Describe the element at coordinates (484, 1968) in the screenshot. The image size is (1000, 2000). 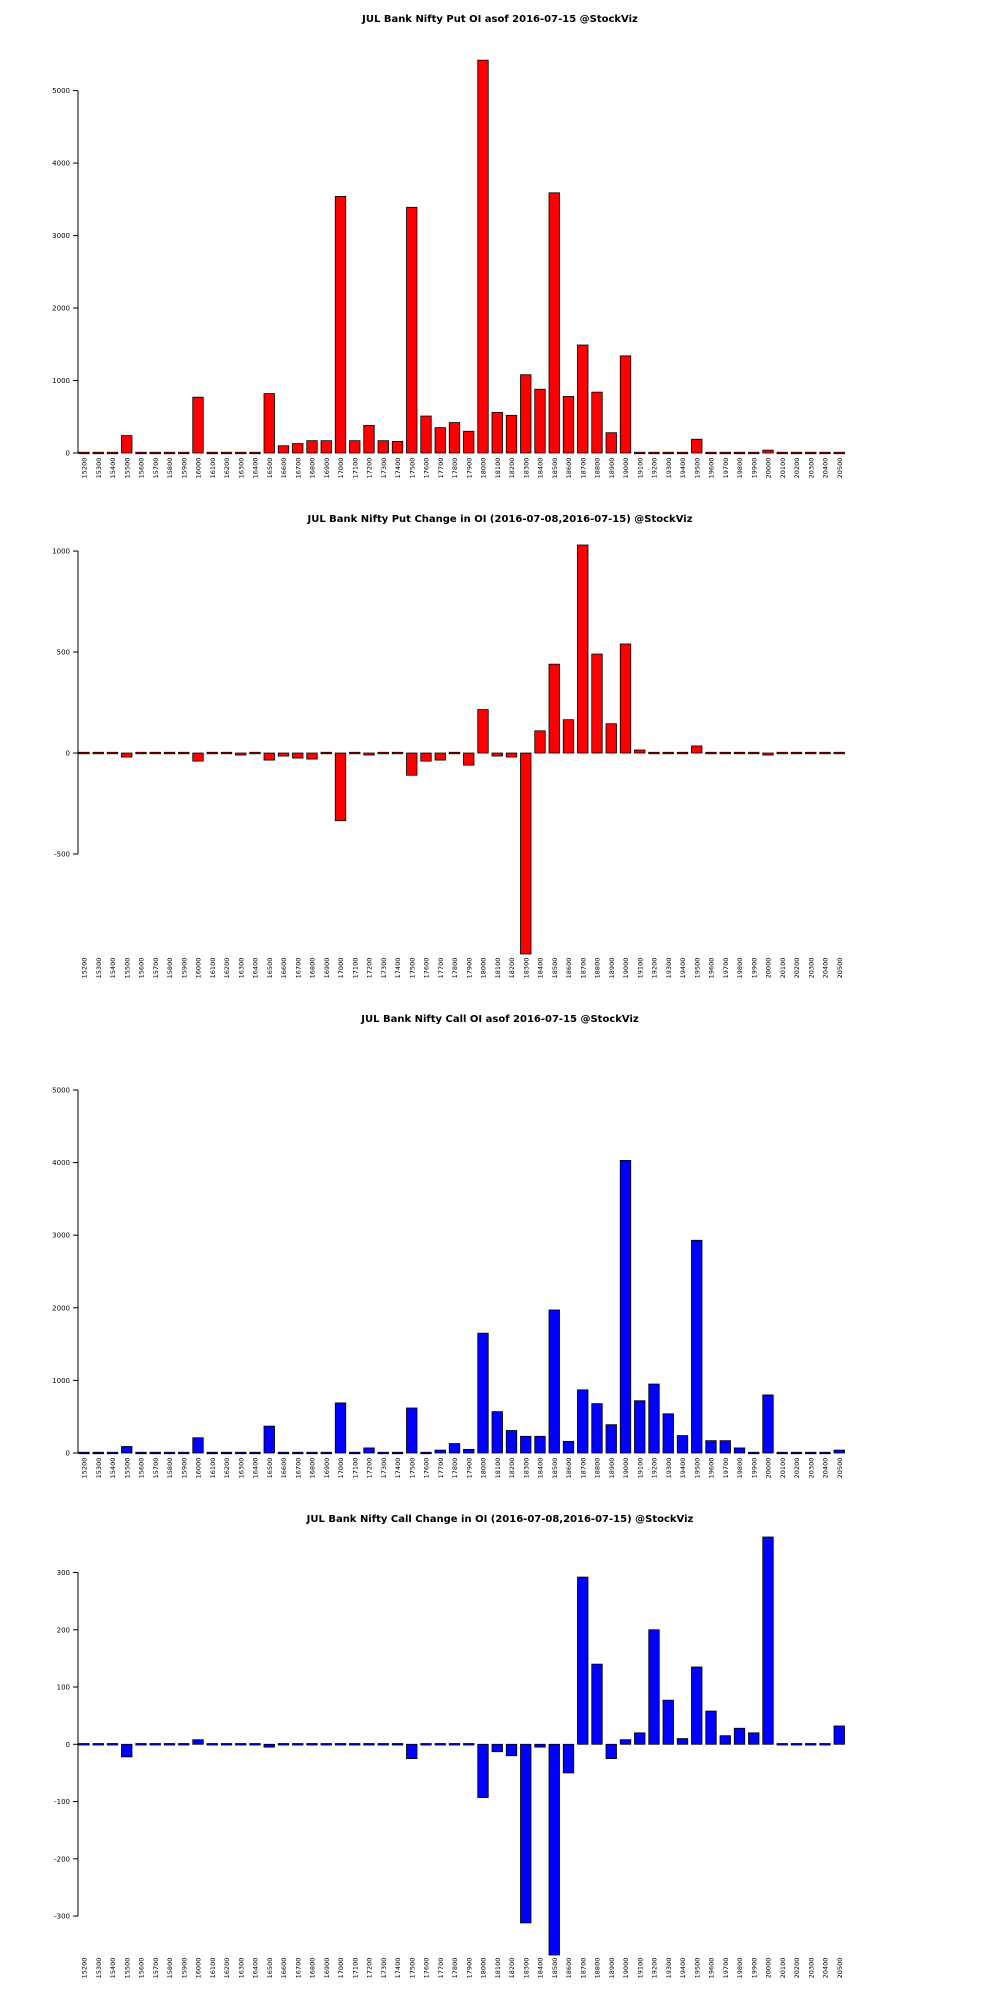
I see `x-tick-label: 18000` at that location.